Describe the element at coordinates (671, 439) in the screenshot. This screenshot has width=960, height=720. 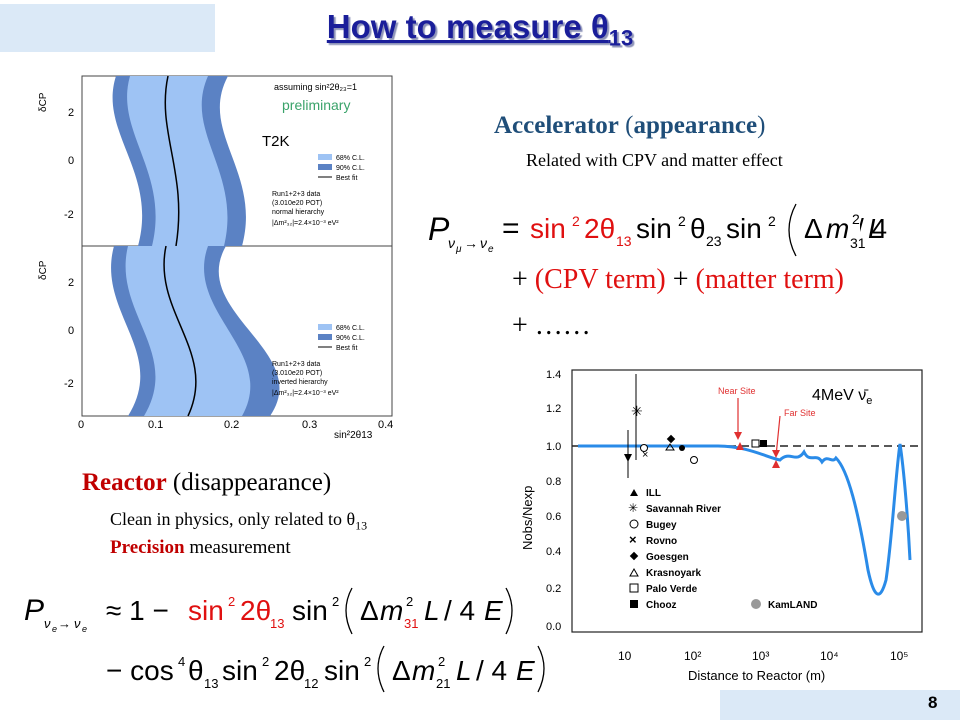
I see `goesgen-marker` at that location.